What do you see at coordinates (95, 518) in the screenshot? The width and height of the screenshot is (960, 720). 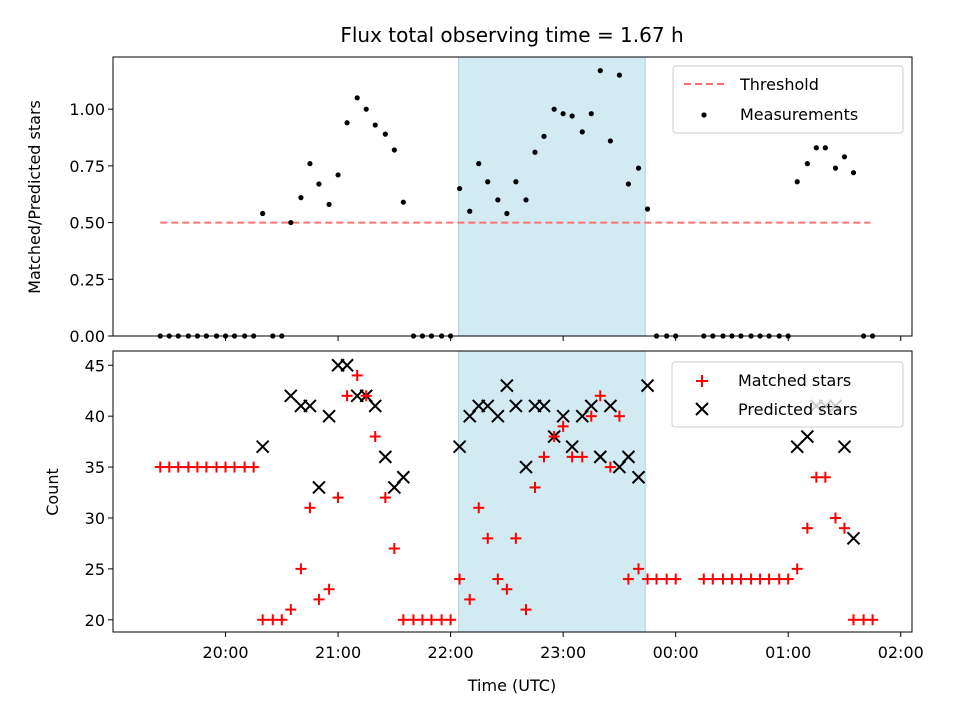 I see `bottom-y-tick-label: 30` at bounding box center [95, 518].